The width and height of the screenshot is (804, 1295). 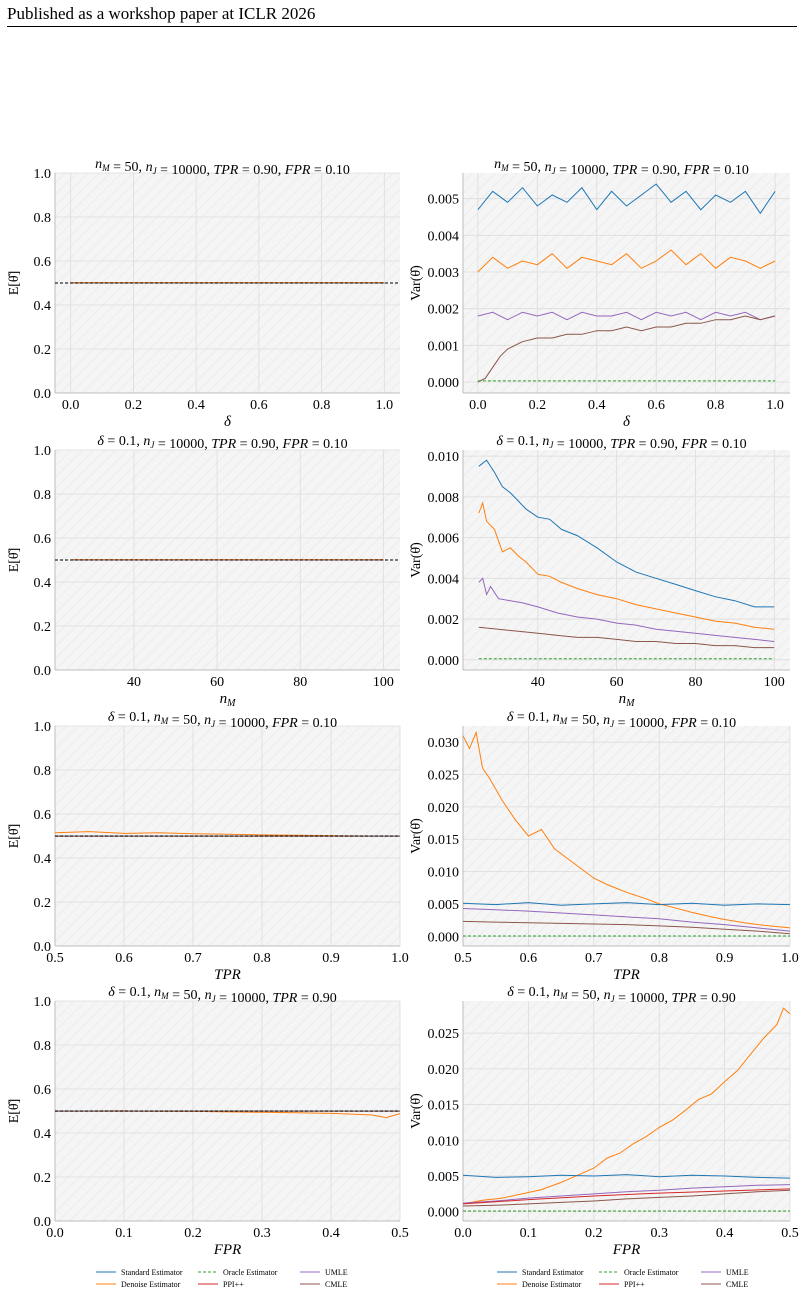 What do you see at coordinates (444, 840) in the screenshot?
I see `y-tick-label: 0.015` at bounding box center [444, 840].